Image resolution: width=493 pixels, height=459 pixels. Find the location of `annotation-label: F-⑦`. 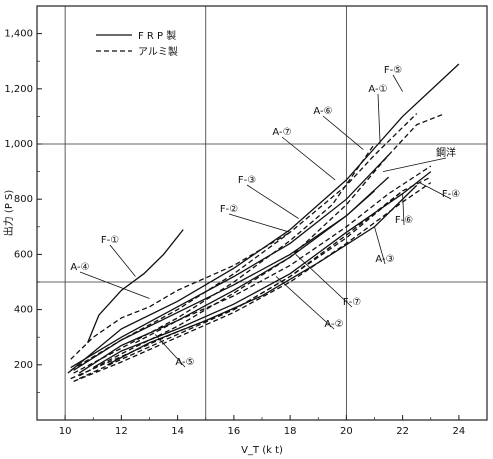

annotation-label: F-⑦ is located at coordinates (352, 302).